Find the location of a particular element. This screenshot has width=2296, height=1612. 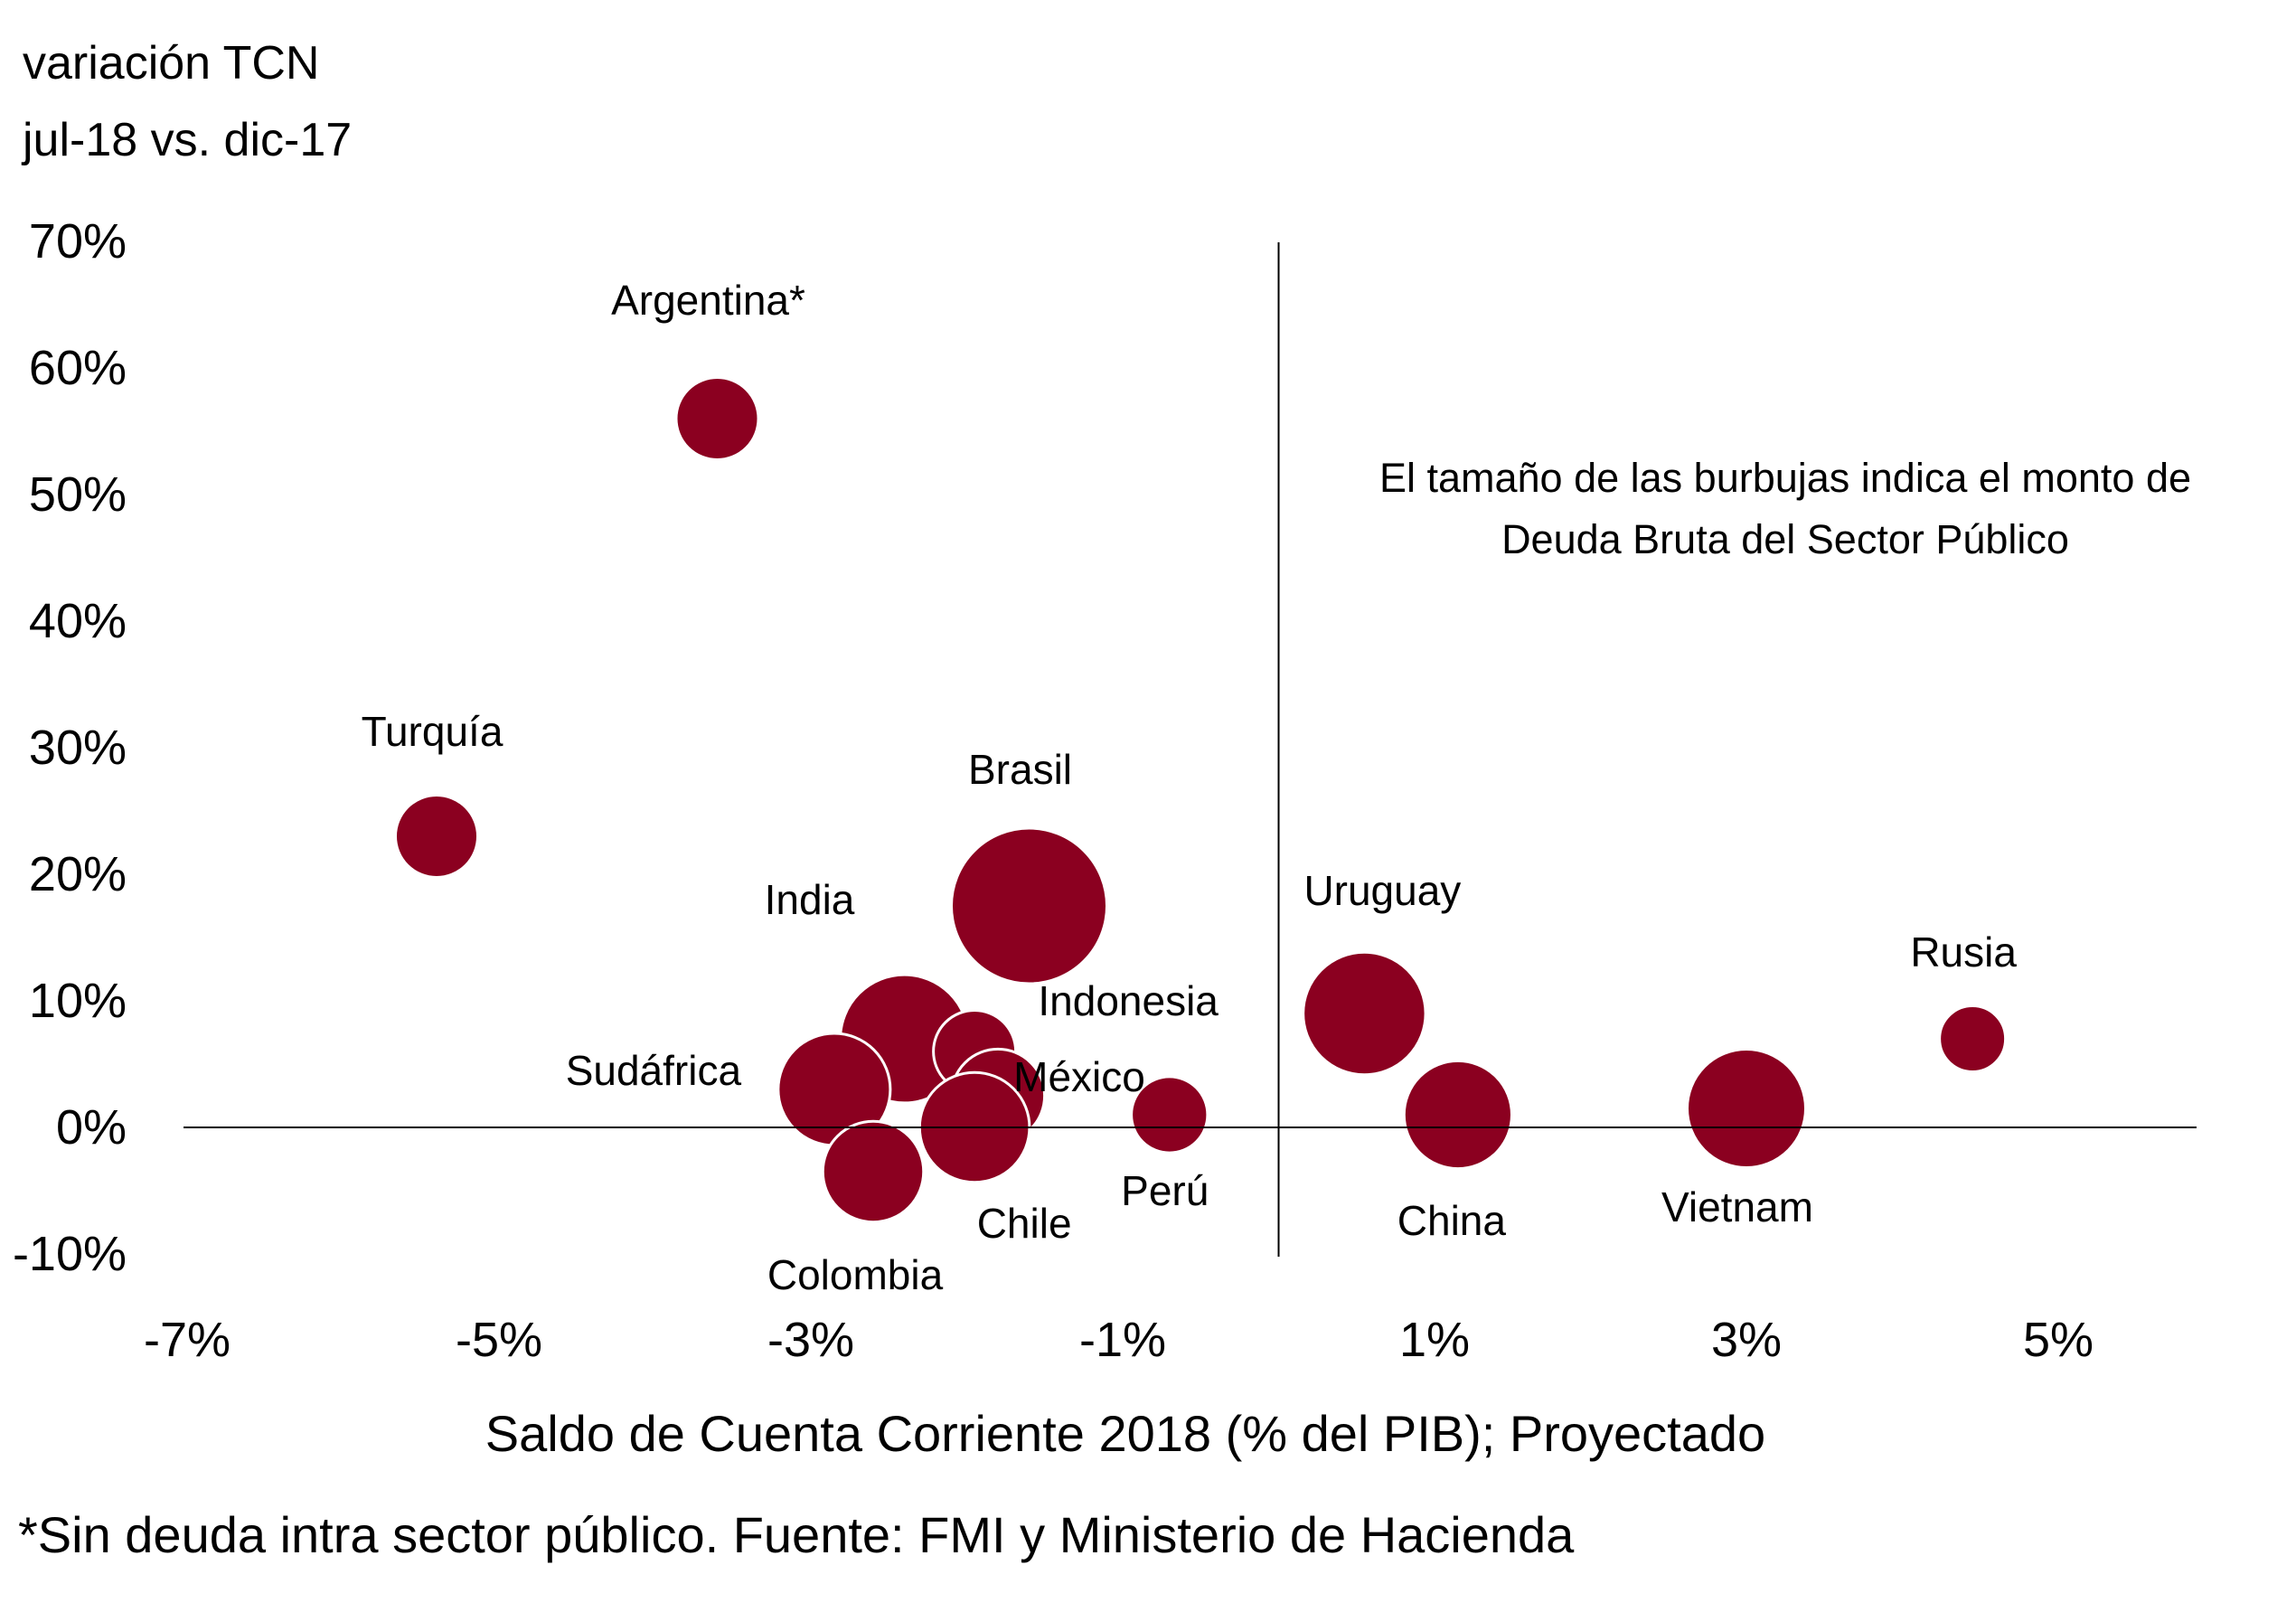

point-label-chile: Chile is located at coordinates (1024, 1223).